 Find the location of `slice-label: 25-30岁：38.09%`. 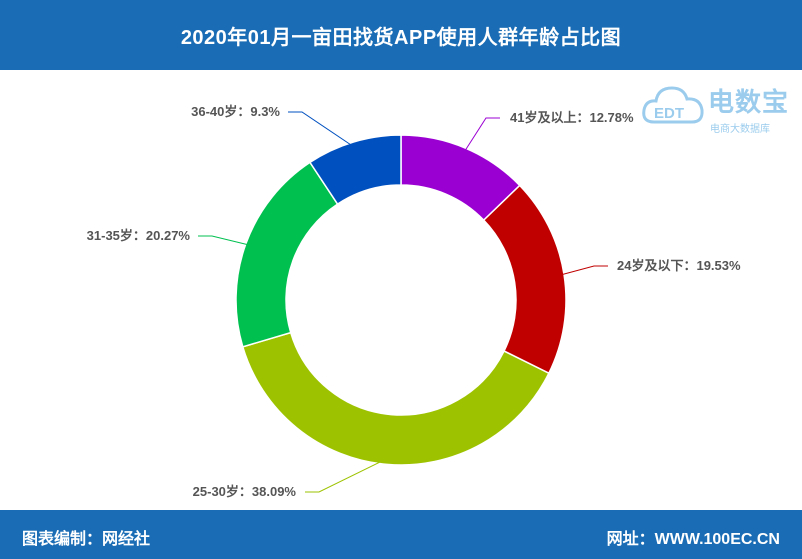

slice-label: 25-30岁：38.09% is located at coordinates (245, 491).